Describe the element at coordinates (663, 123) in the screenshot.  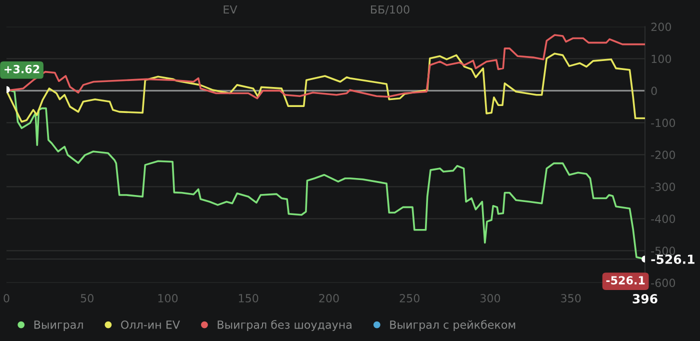
I see `y-tick-label: -100` at that location.